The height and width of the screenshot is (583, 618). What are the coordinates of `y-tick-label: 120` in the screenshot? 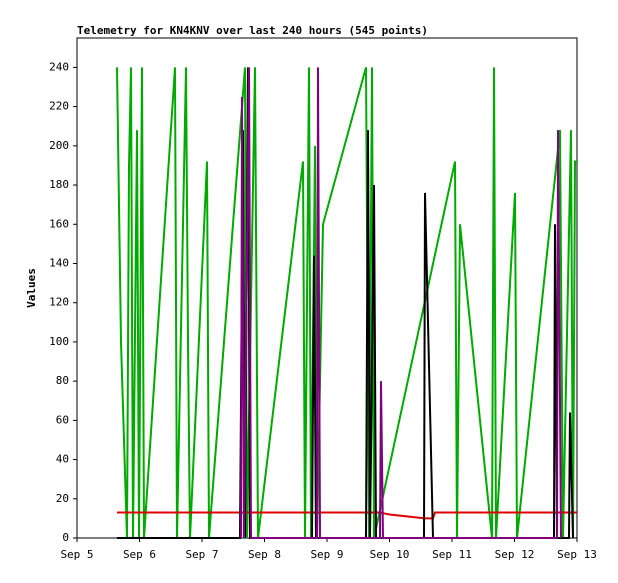 It's located at (59, 302).